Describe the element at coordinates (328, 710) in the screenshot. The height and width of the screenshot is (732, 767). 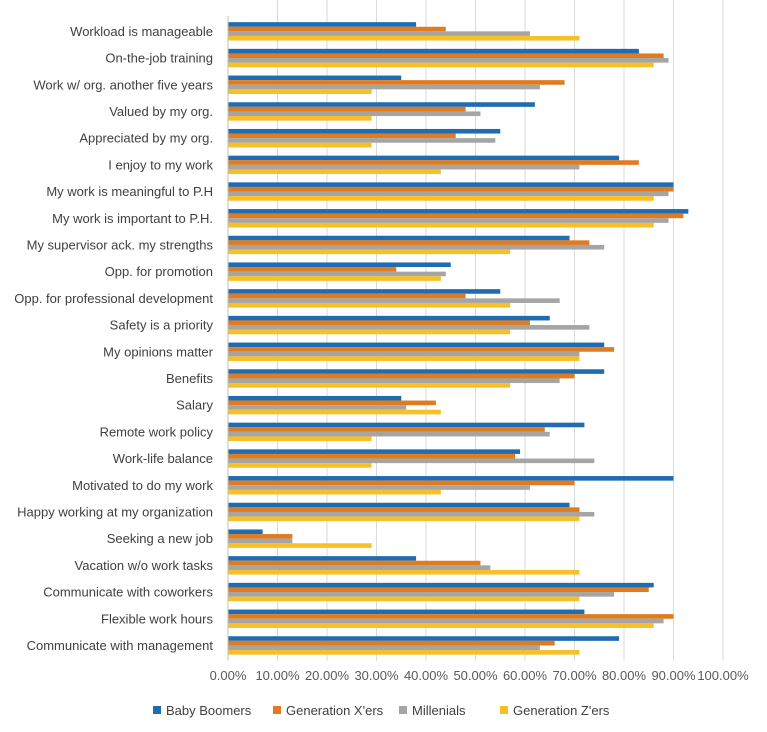
I see `legend-item: Generation X'ers` at that location.